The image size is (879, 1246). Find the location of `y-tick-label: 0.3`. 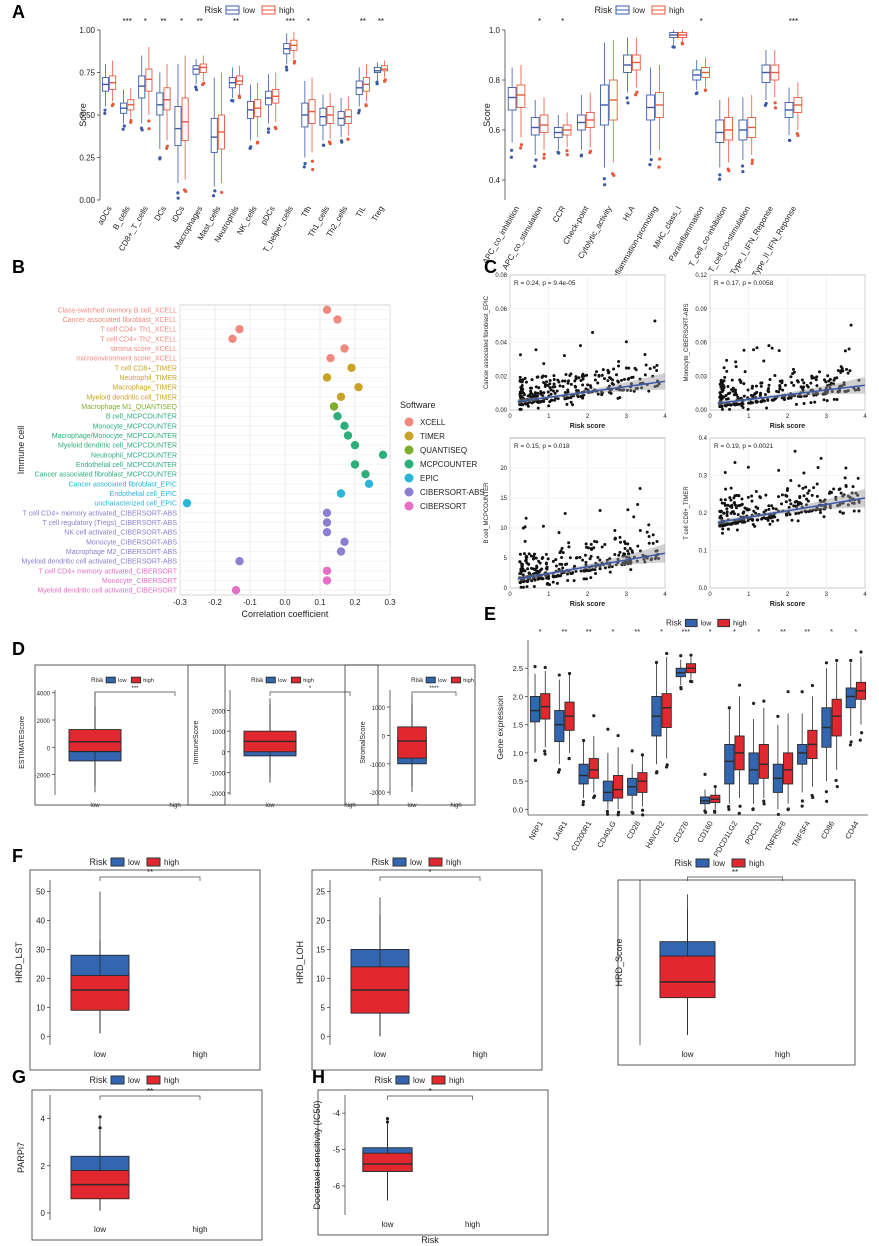

y-tick-label: 0.3 is located at coordinates (703, 477).